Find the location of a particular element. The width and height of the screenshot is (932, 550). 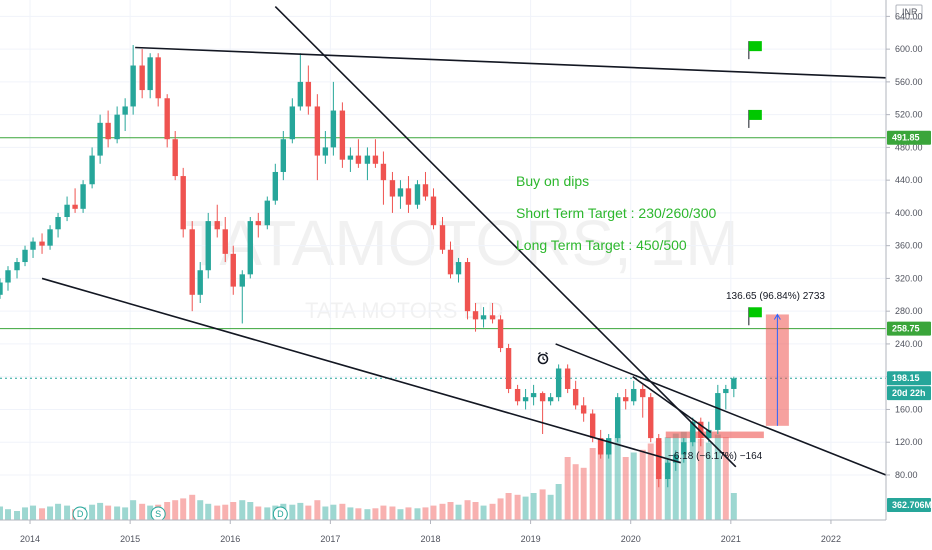

flags is located at coordinates (755, 183).